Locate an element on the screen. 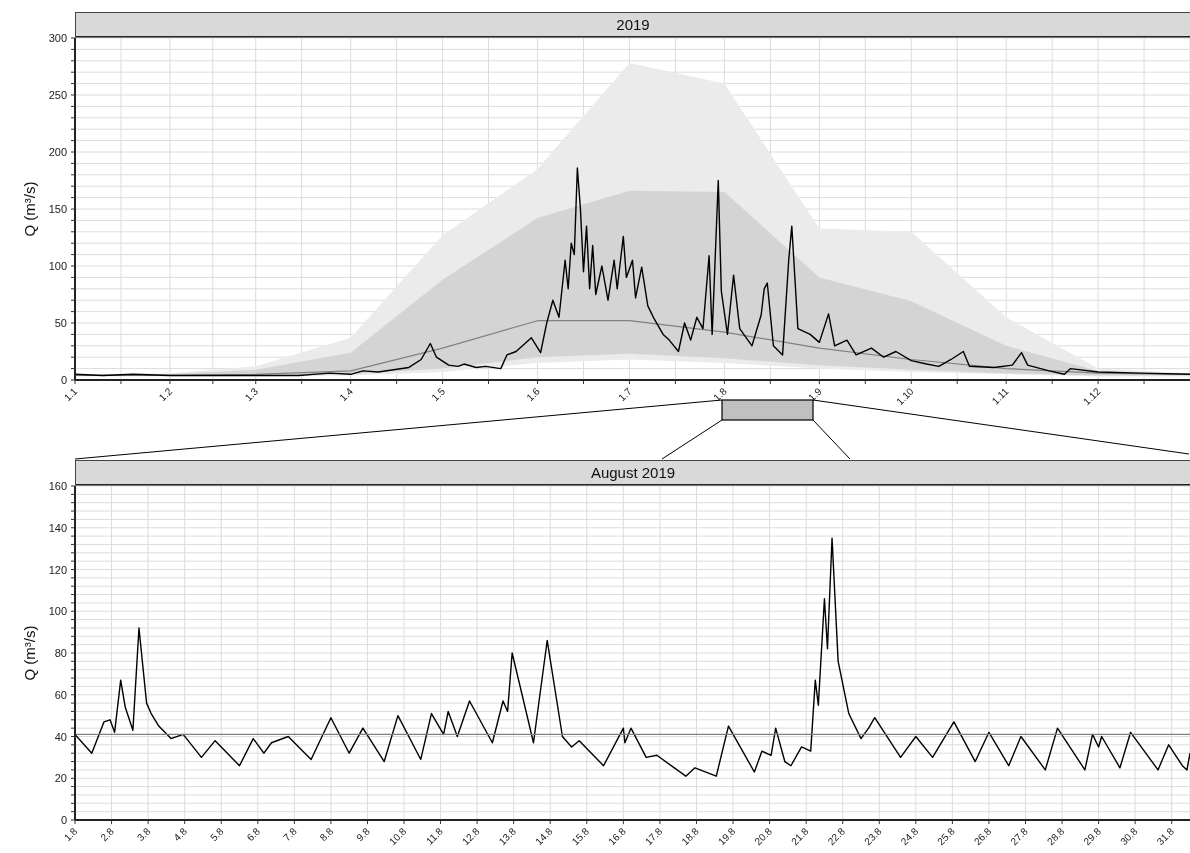  x-tick-label: 12.8 is located at coordinates (471, 836).